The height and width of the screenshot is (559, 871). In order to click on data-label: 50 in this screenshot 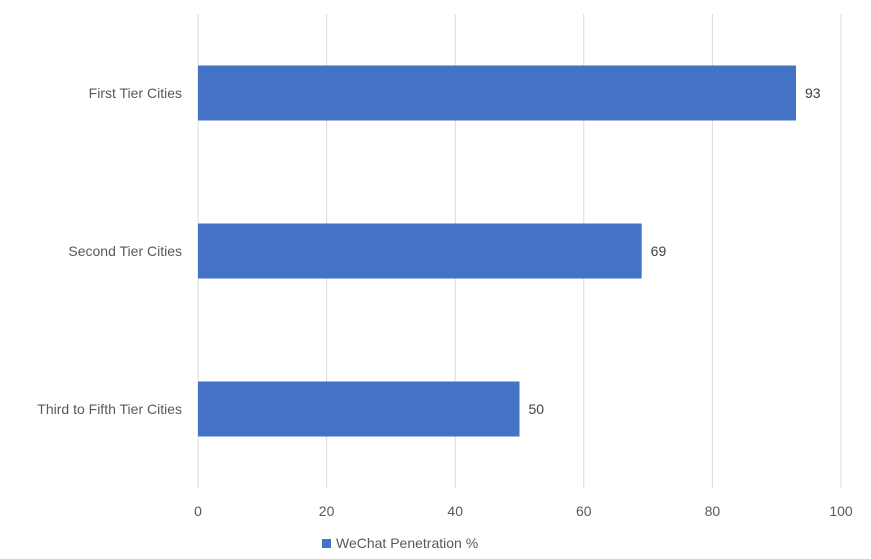, I will do `click(537, 409)`.